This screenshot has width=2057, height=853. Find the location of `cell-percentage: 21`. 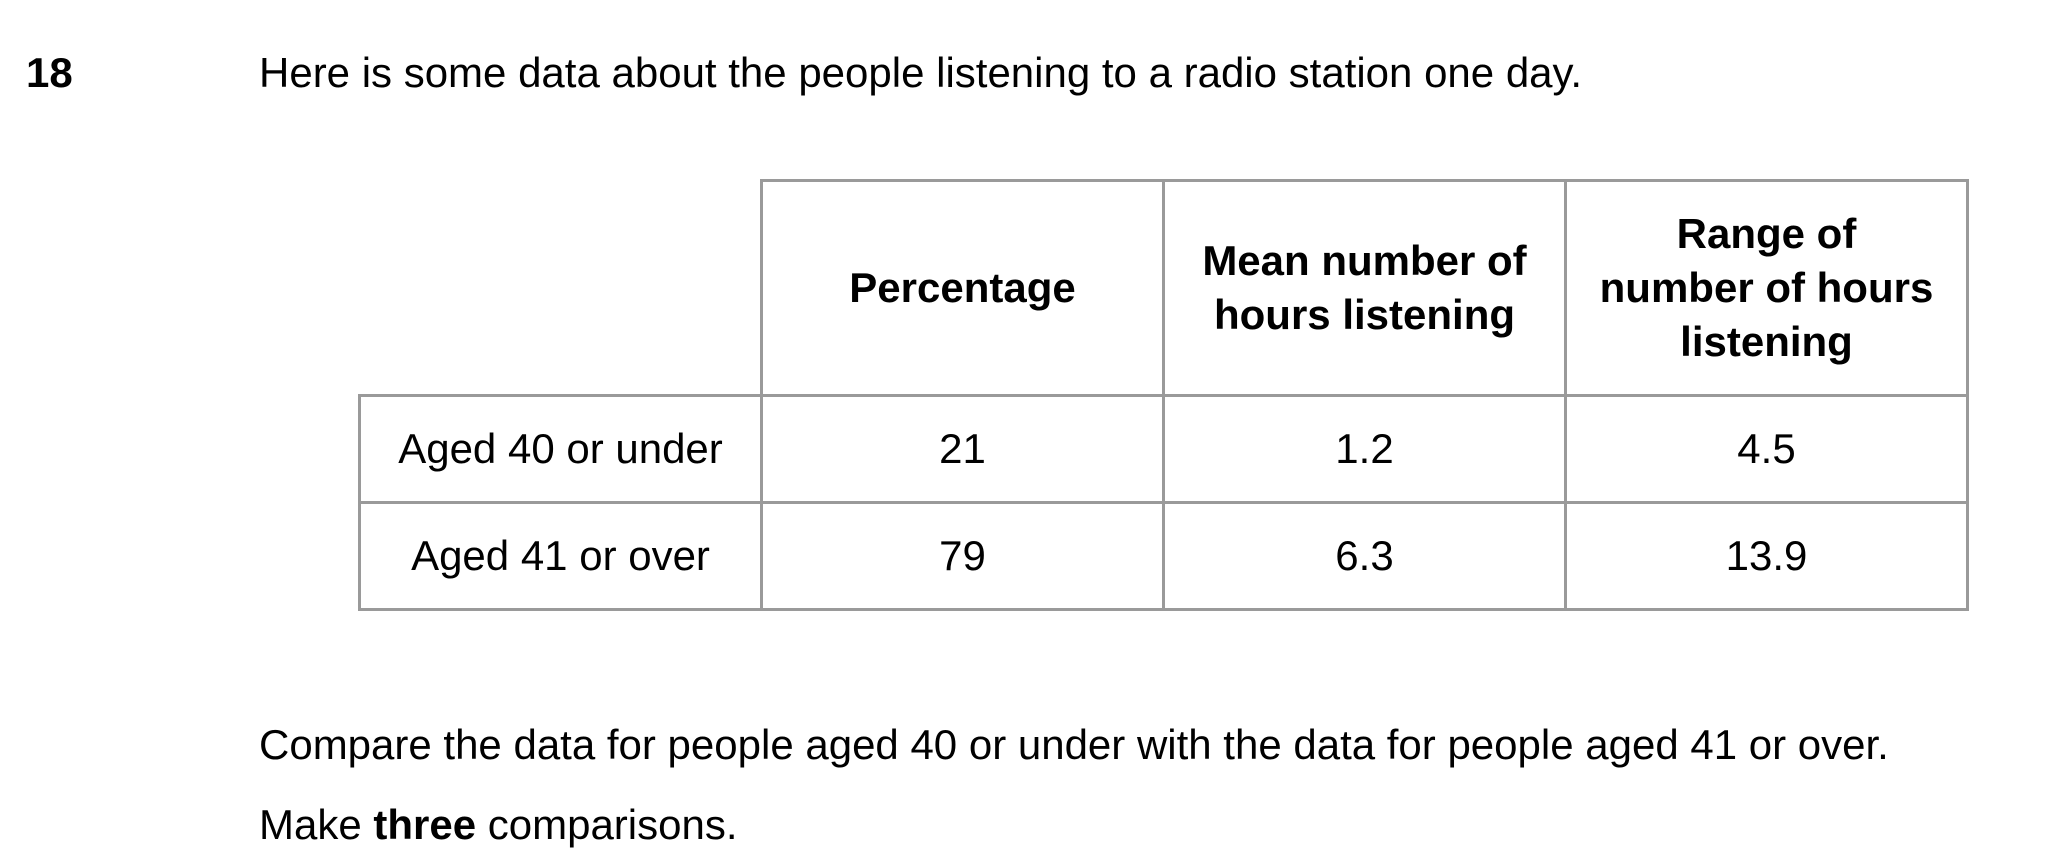

cell-percentage: 21 is located at coordinates (962, 449).